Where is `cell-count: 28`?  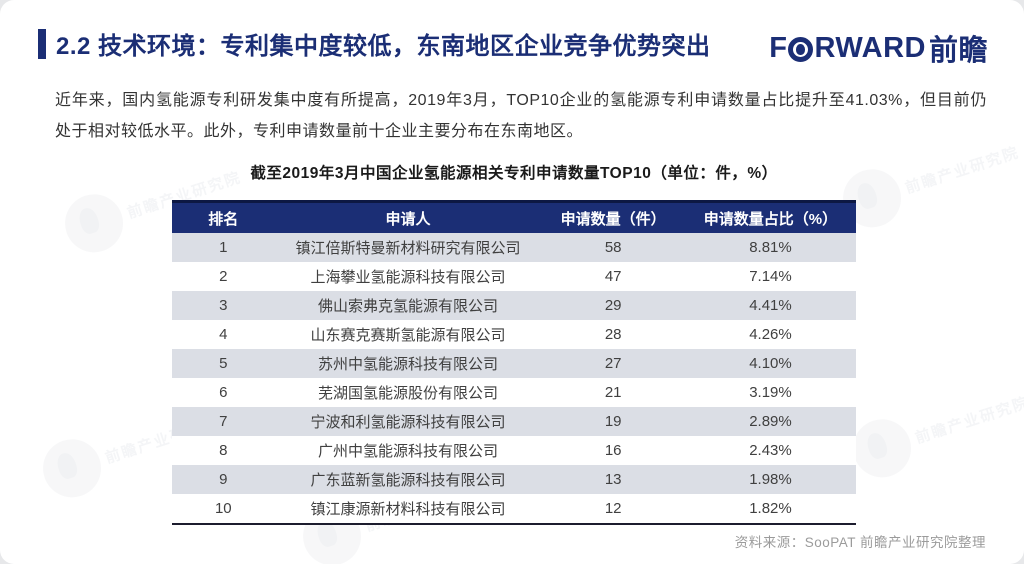 cell-count: 28 is located at coordinates (613, 334).